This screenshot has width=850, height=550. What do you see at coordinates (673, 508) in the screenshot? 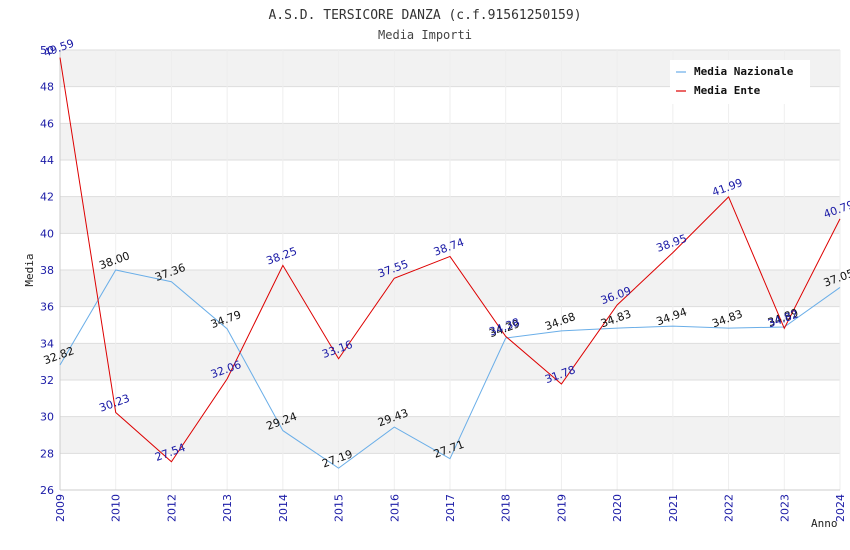
I see `x-tick-label: 2021` at bounding box center [673, 508].